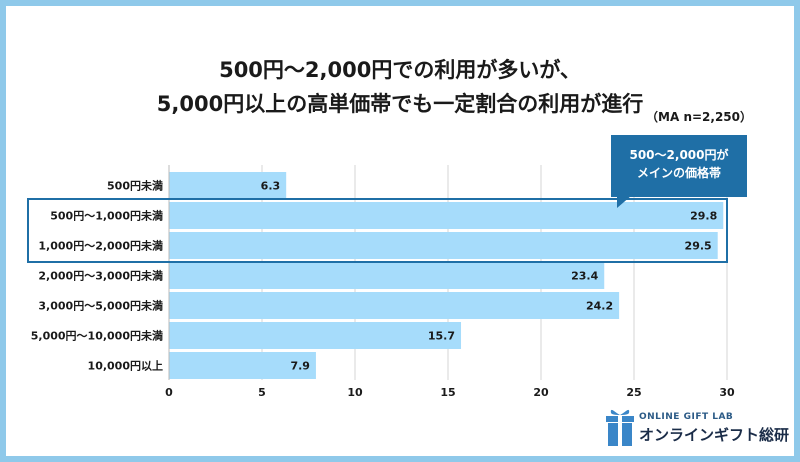  What do you see at coordinates (300, 366) in the screenshot?
I see `data-label-6: 7.9` at bounding box center [300, 366].